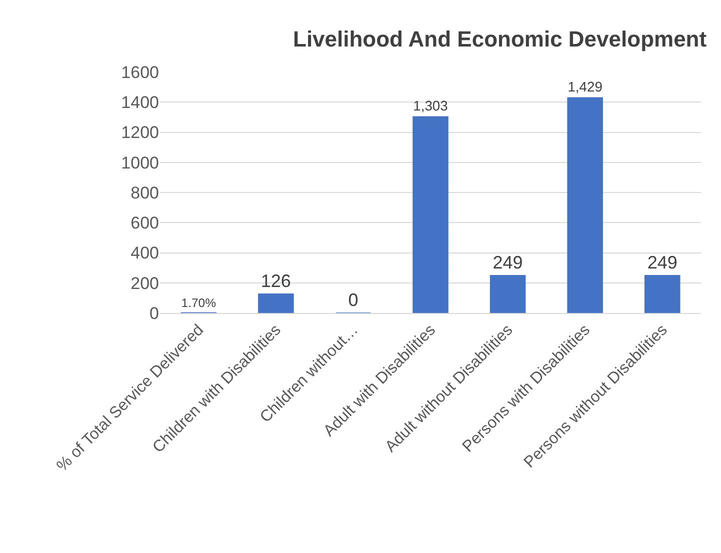 This screenshot has width=721, height=553. Describe the element at coordinates (198, 303) in the screenshot. I see `data-label: 1.70%` at that location.